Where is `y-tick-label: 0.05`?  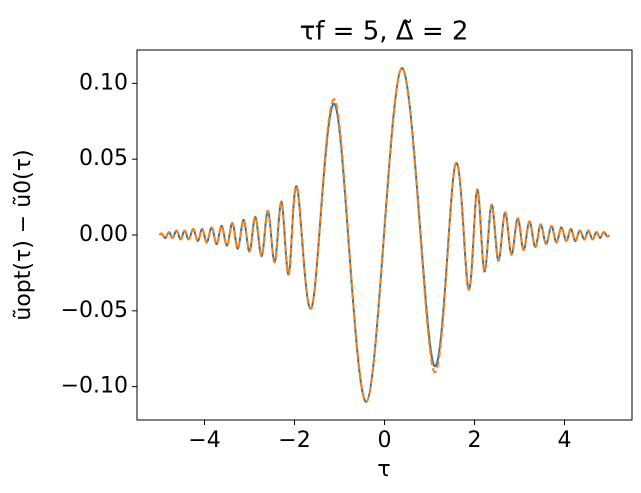 y-tick-label: 0.05 is located at coordinates (103, 158).